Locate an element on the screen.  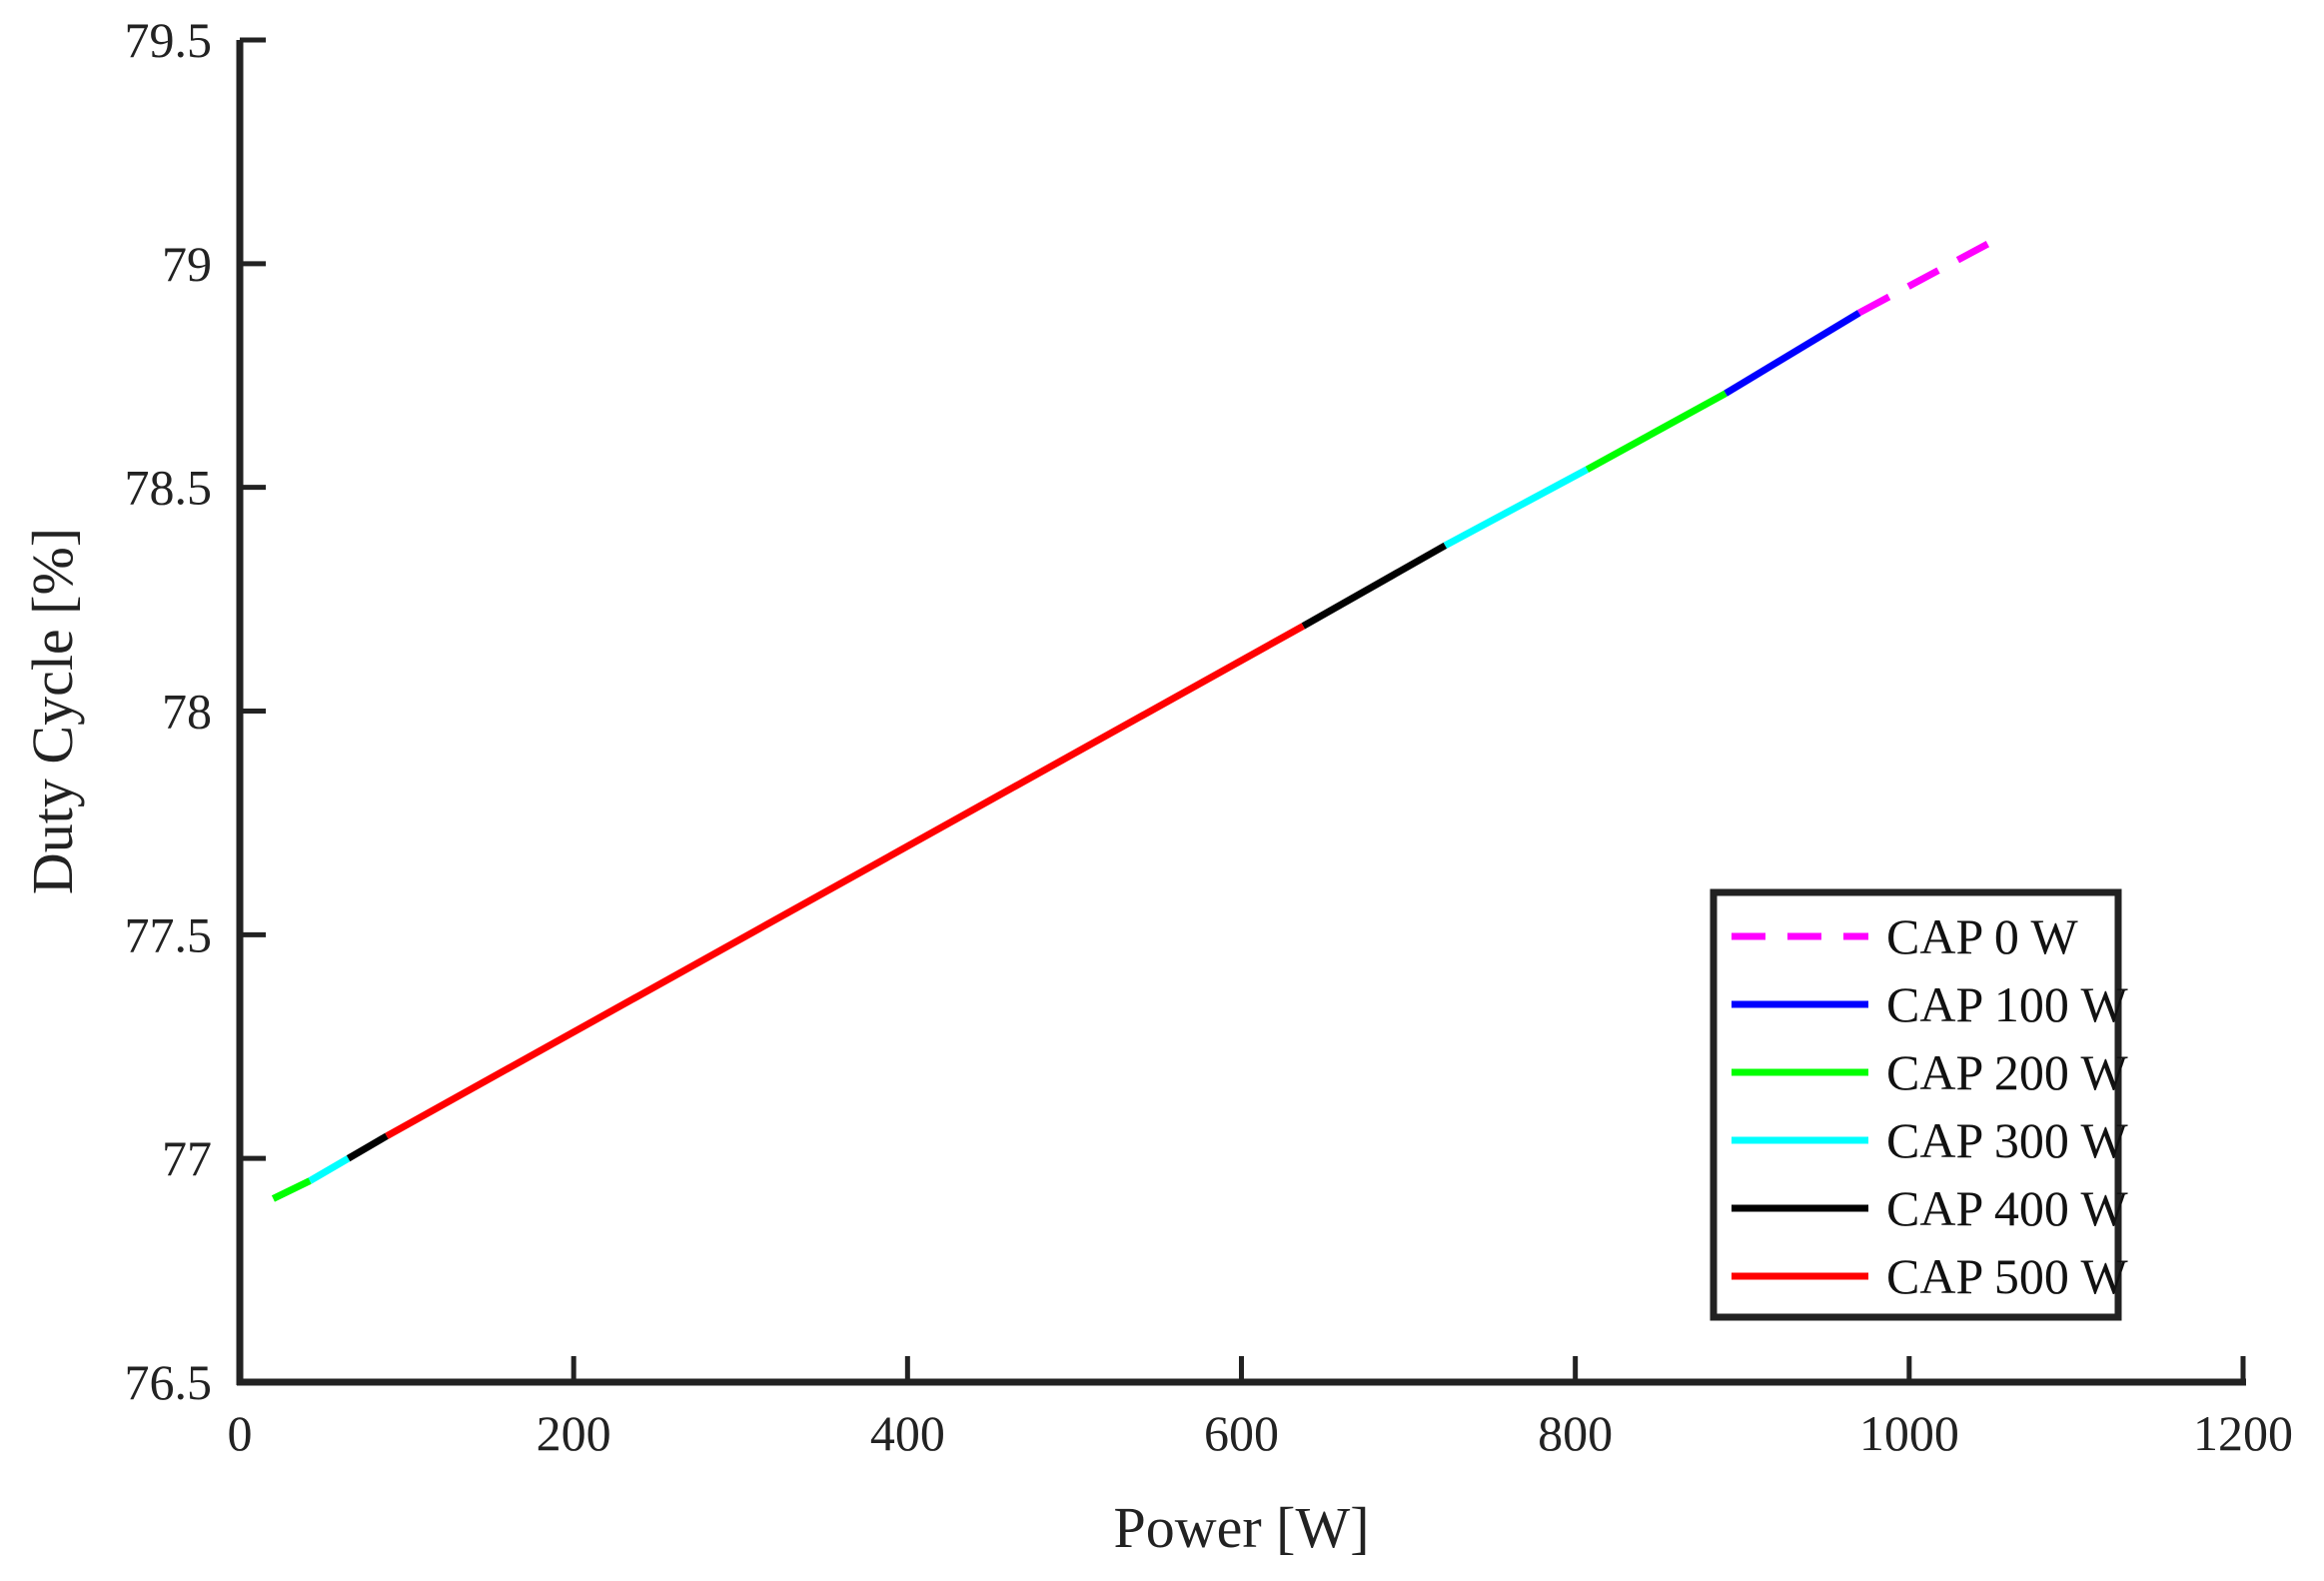
x-tick-label-0: 0 is located at coordinates (241, 1433).